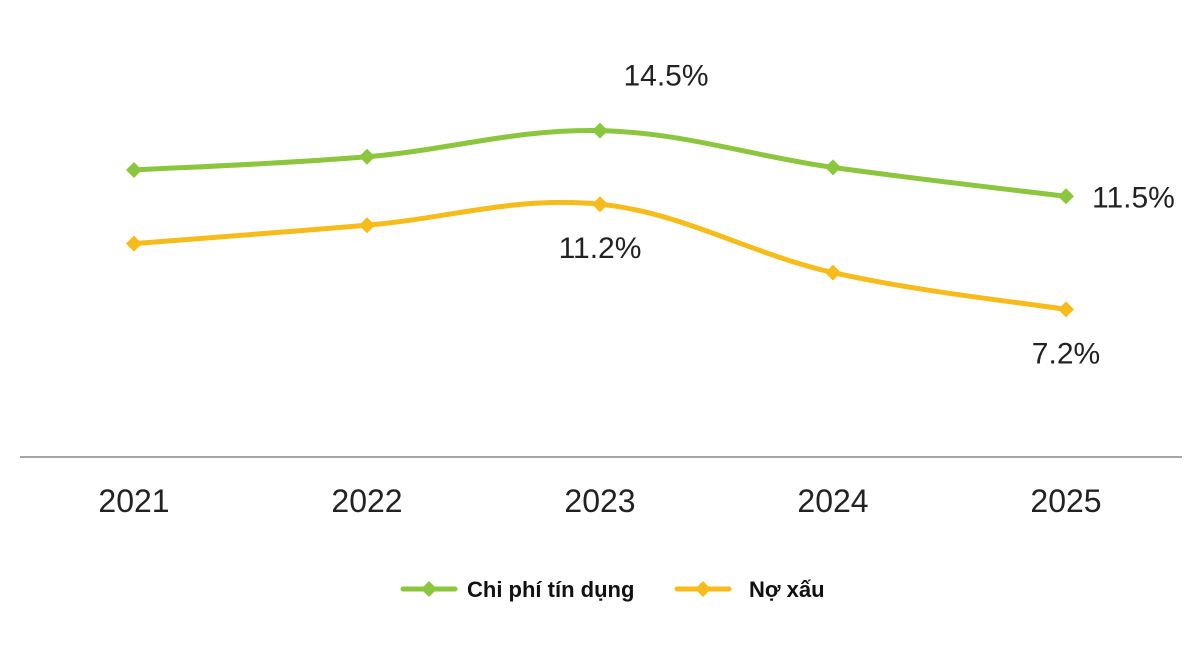  What do you see at coordinates (550, 589) in the screenshot?
I see `legend-label: Chi phí tín dụng` at bounding box center [550, 589].